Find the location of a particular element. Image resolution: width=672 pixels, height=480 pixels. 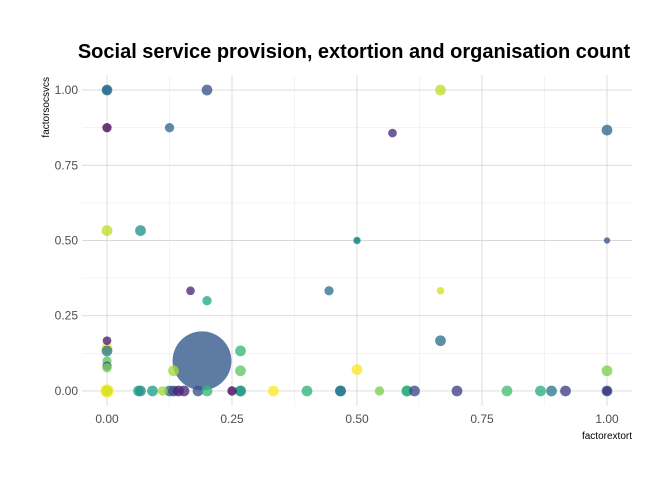

x-tick-label: 0.00 is located at coordinates (107, 419).